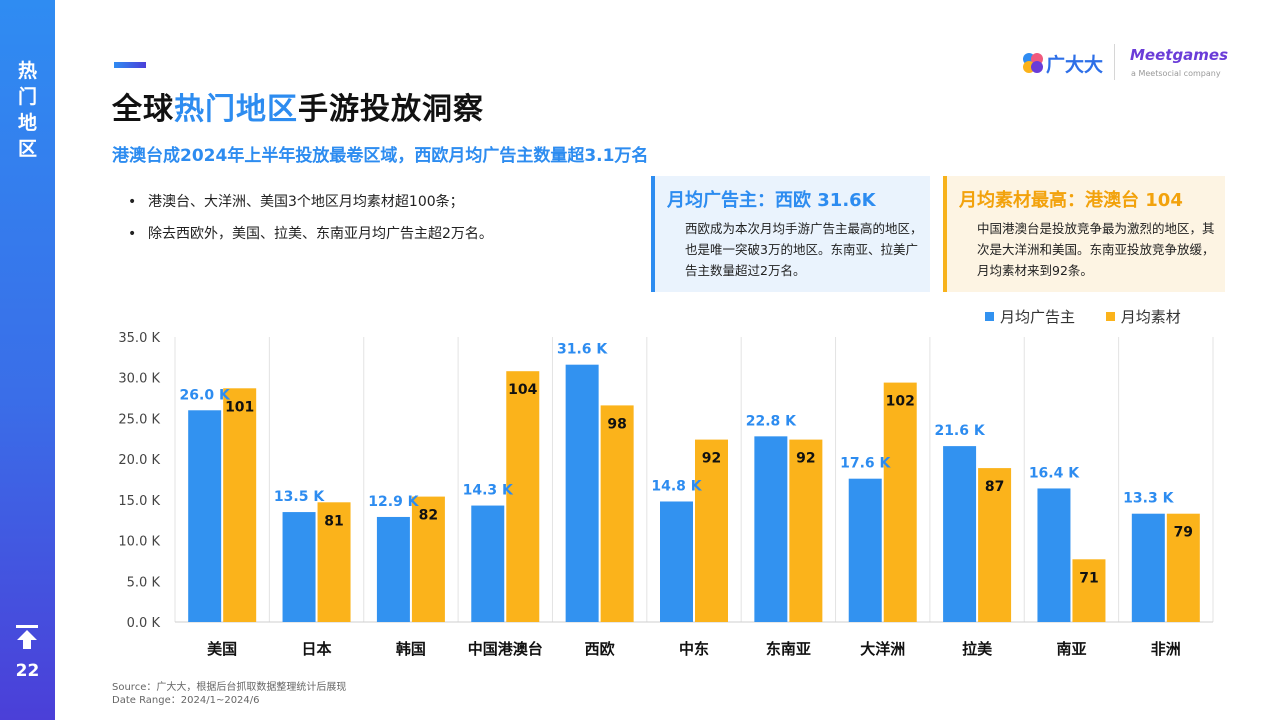 This screenshot has width=1280, height=720. I want to click on x-tick-label: 东南亚, so click(788, 649).